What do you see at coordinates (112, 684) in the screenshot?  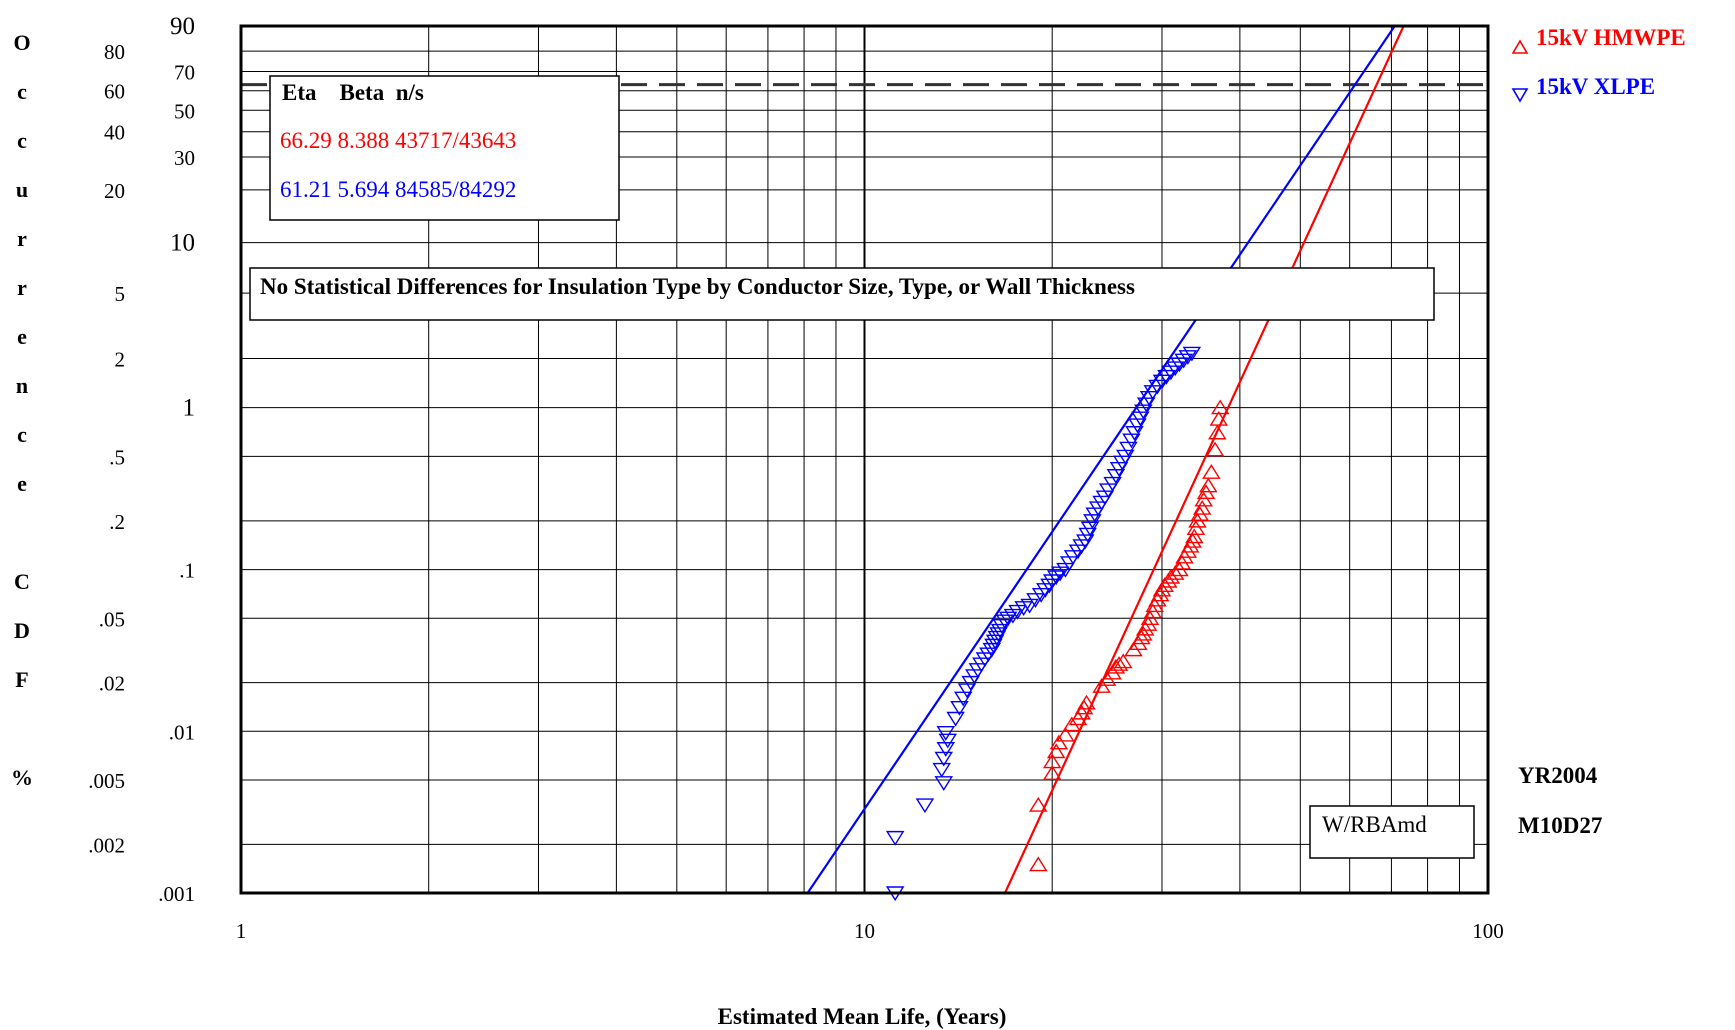 I see `y-tick-label: .02` at bounding box center [112, 684].